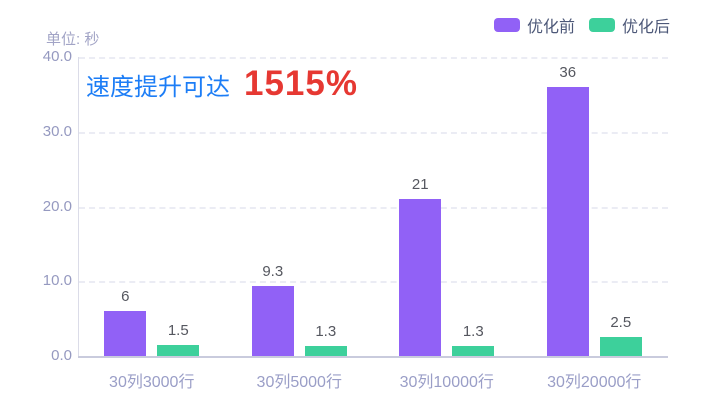 The image size is (722, 409). What do you see at coordinates (78, 206) in the screenshot?
I see `y-axis-line` at bounding box center [78, 206].